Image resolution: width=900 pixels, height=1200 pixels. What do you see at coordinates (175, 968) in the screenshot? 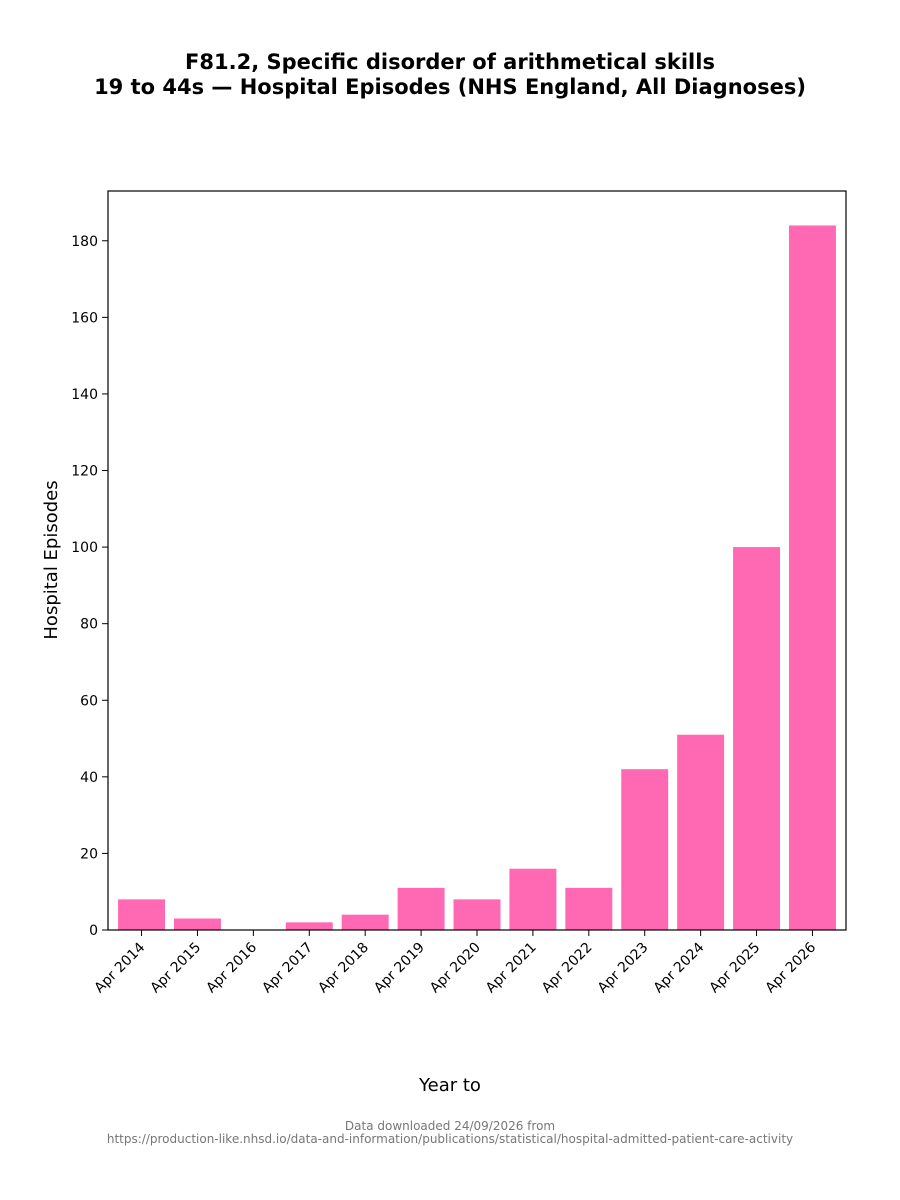
I see `x-tick-label-1: Apr 2015` at bounding box center [175, 968].